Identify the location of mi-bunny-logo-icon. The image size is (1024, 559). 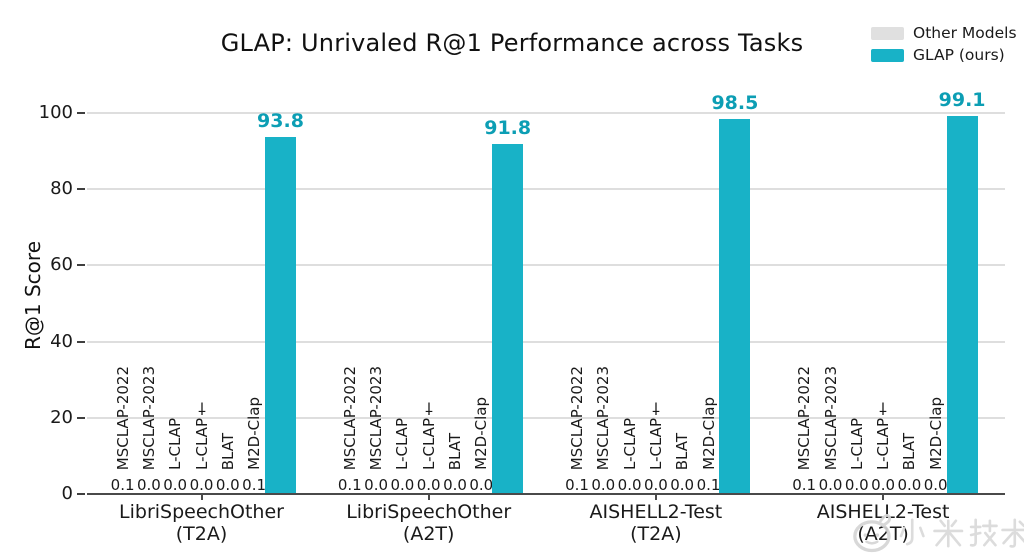
(872, 533).